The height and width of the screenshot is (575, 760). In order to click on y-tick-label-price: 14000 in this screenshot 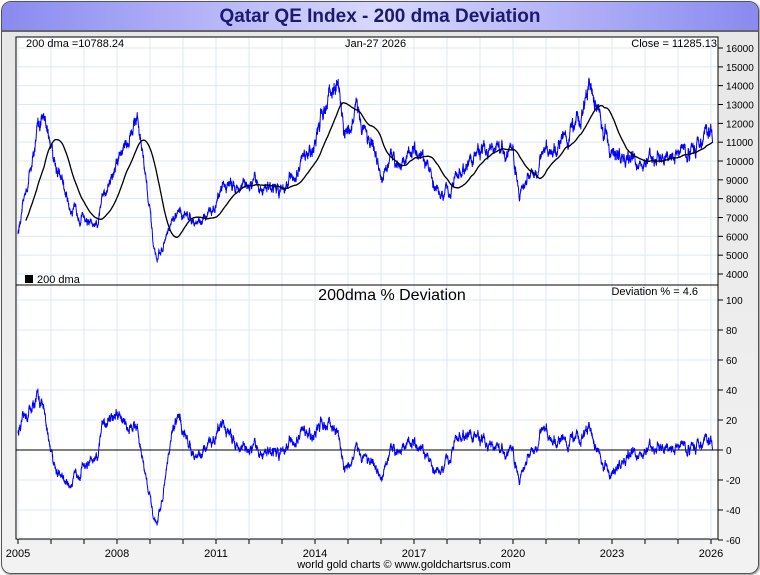, I will do `click(740, 87)`.